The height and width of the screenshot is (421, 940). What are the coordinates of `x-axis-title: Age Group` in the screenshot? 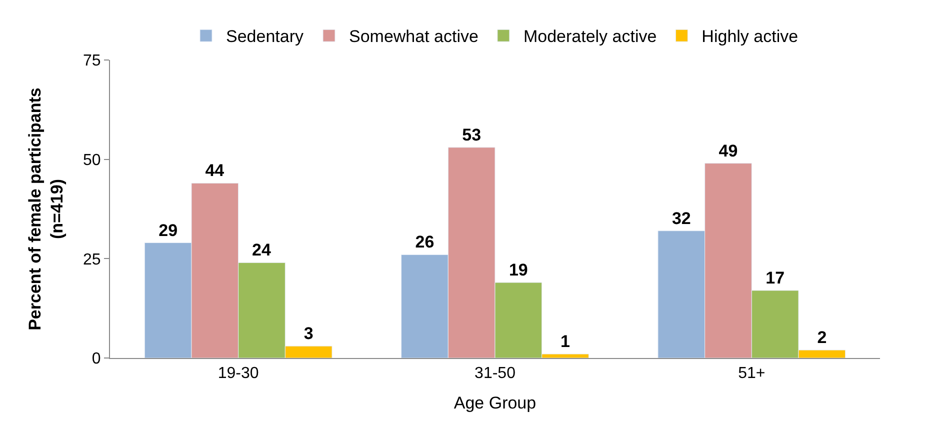 It's located at (495, 403).